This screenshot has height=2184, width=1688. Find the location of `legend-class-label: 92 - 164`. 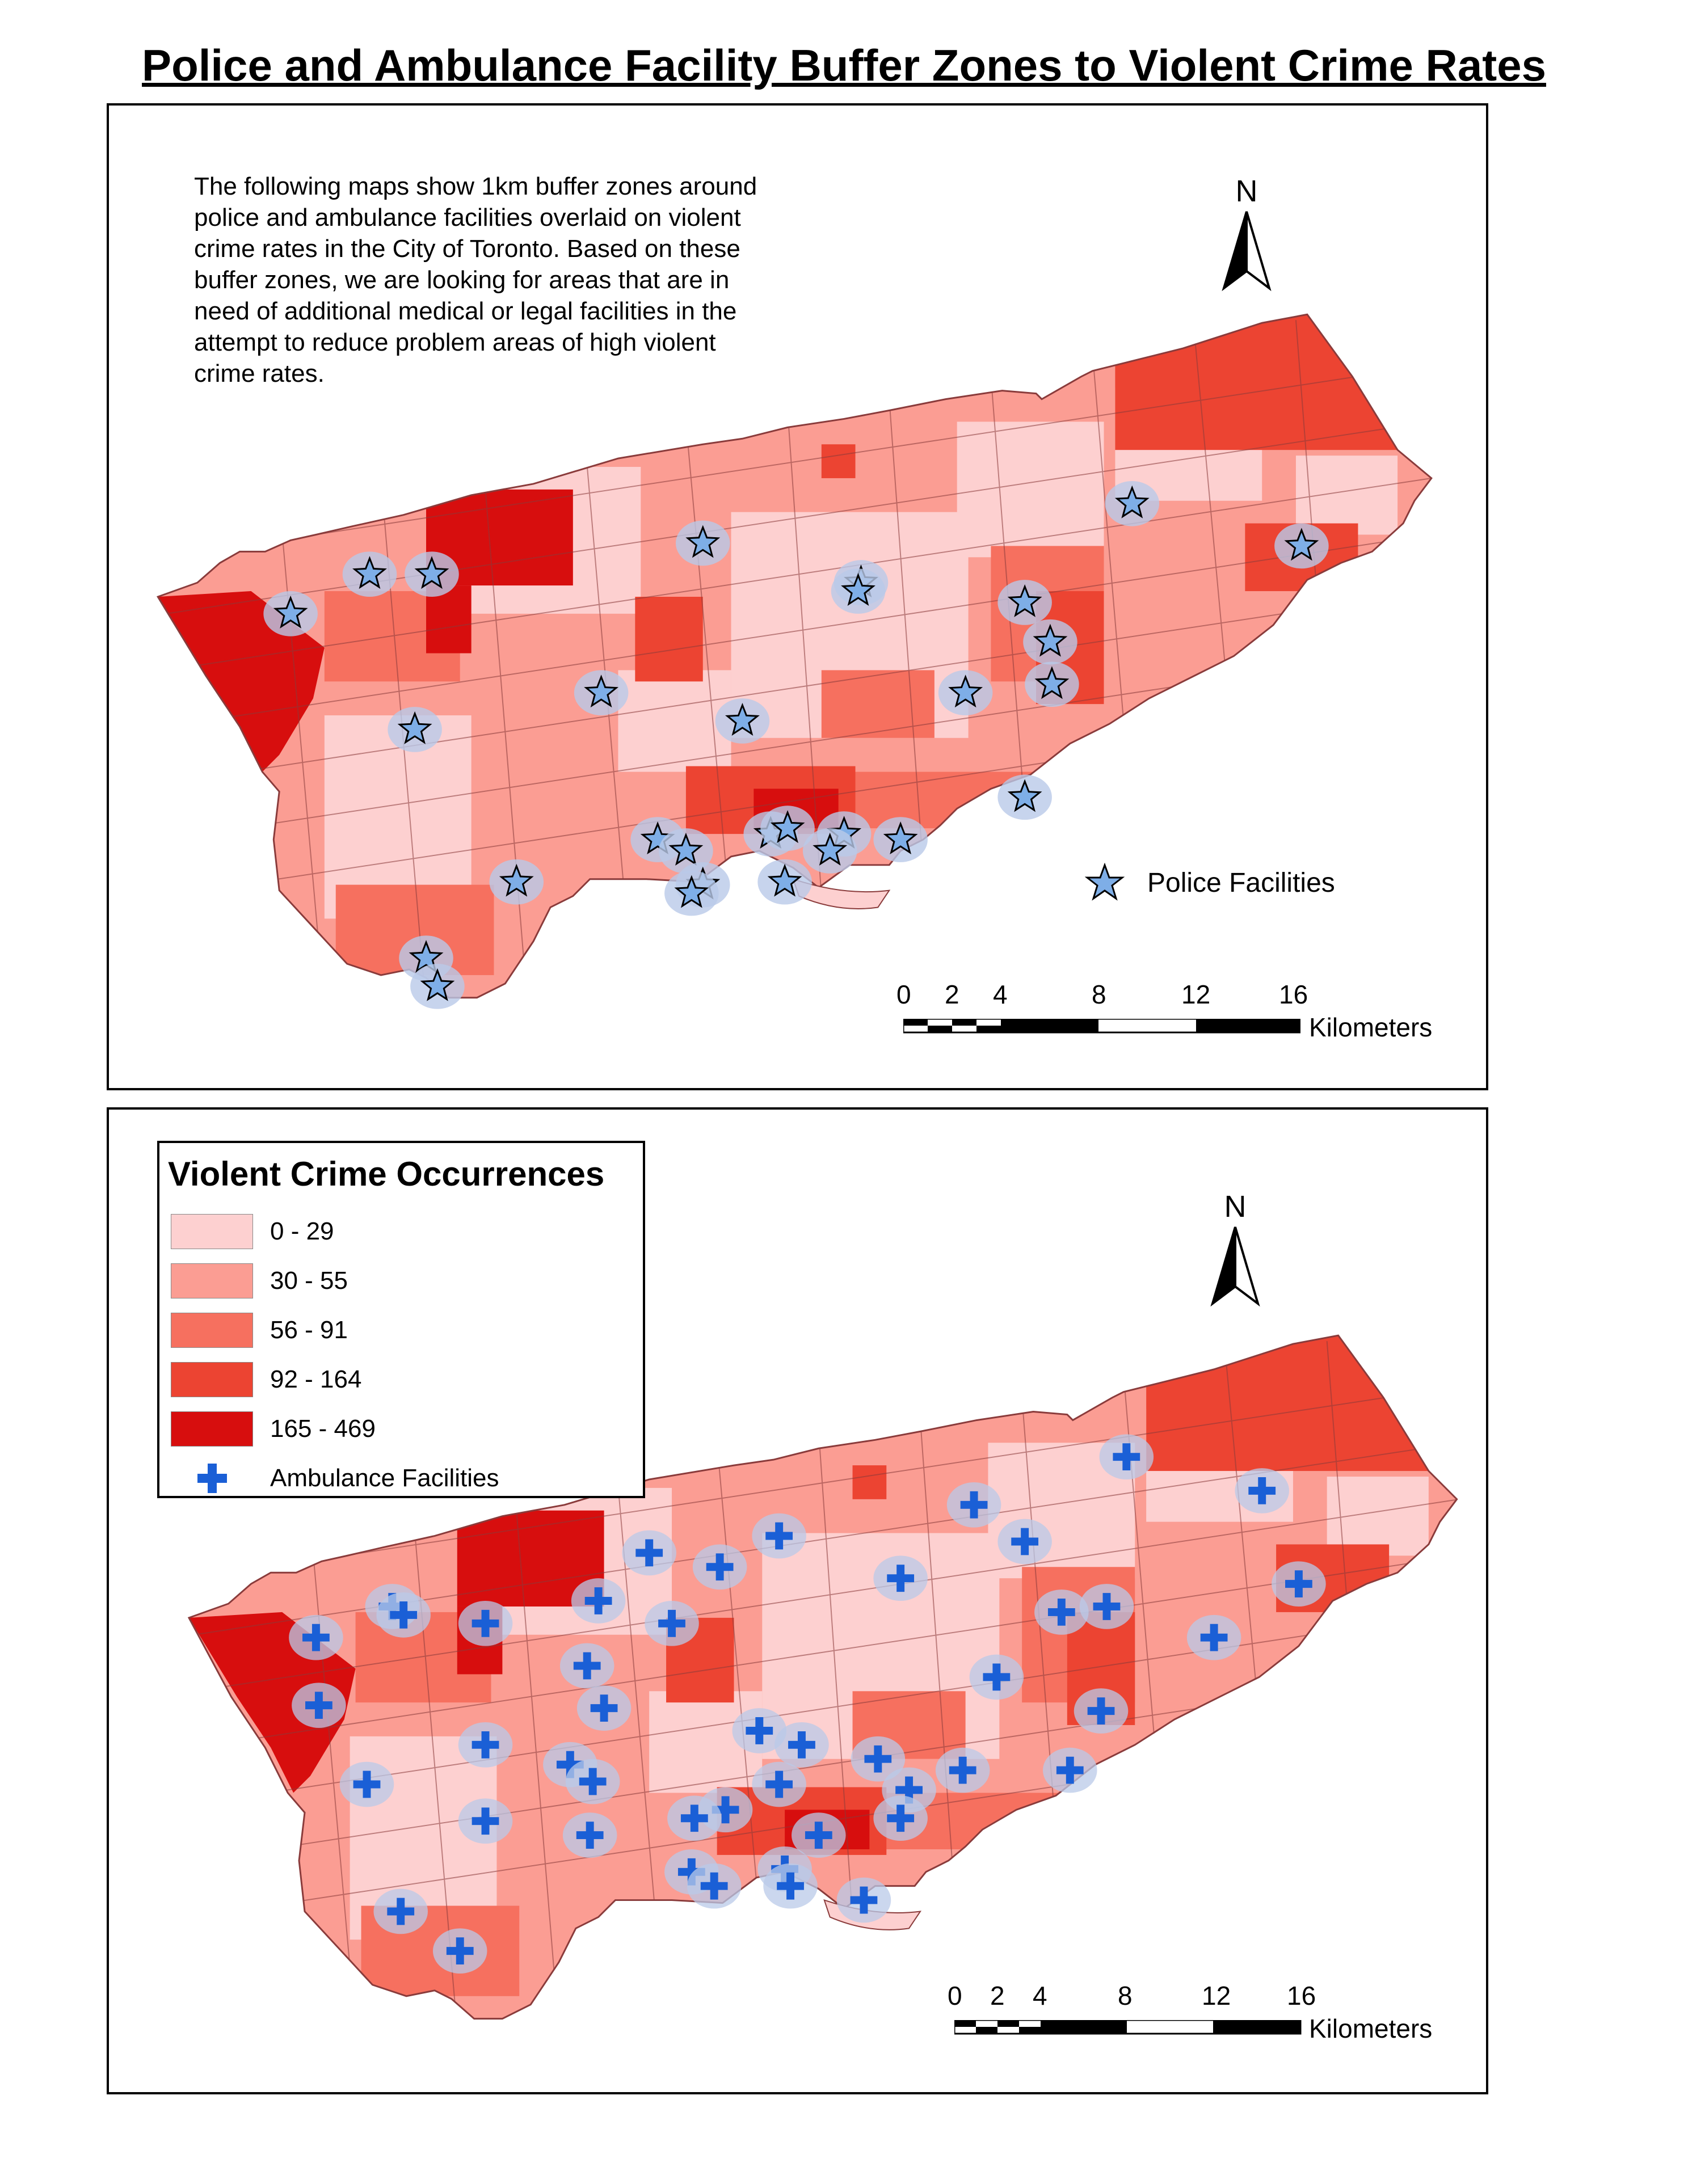

legend-class-label: 92 - 164 is located at coordinates (316, 1379).